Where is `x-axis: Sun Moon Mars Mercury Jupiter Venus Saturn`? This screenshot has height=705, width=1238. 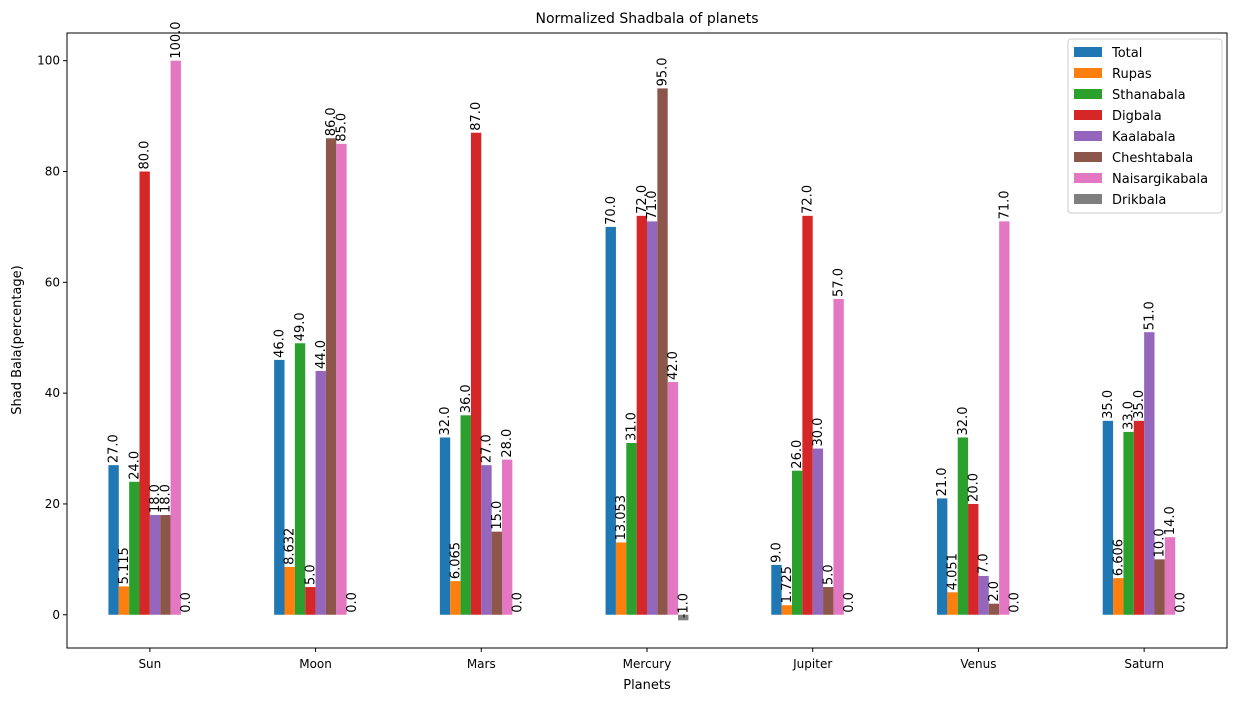 x-axis: Sun Moon Mars Mercury Jupiter Venus Saturn is located at coordinates (651, 659).